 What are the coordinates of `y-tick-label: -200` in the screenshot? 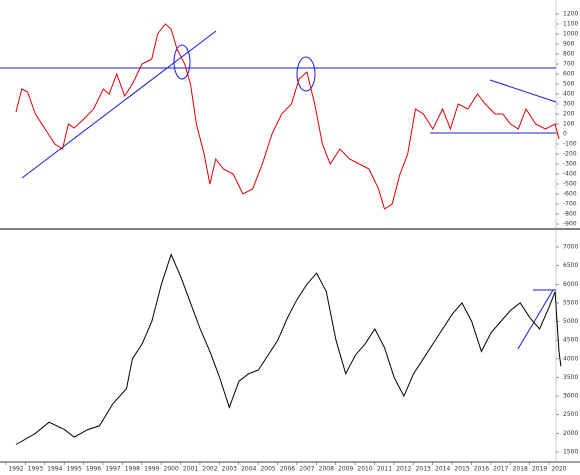 It's located at (570, 154).